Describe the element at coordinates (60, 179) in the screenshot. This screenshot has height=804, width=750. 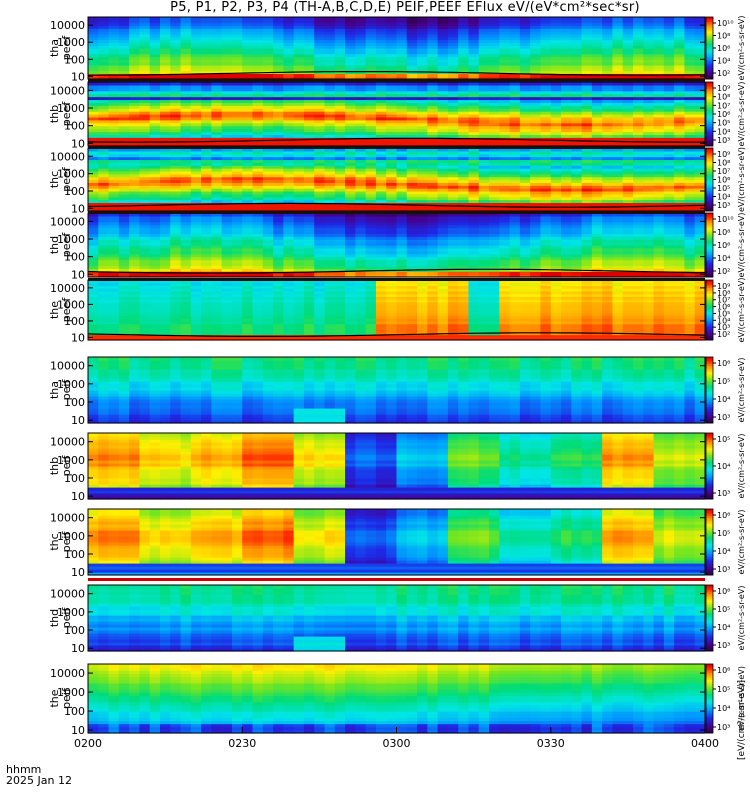
I see `panel-label: thcpeef` at that location.